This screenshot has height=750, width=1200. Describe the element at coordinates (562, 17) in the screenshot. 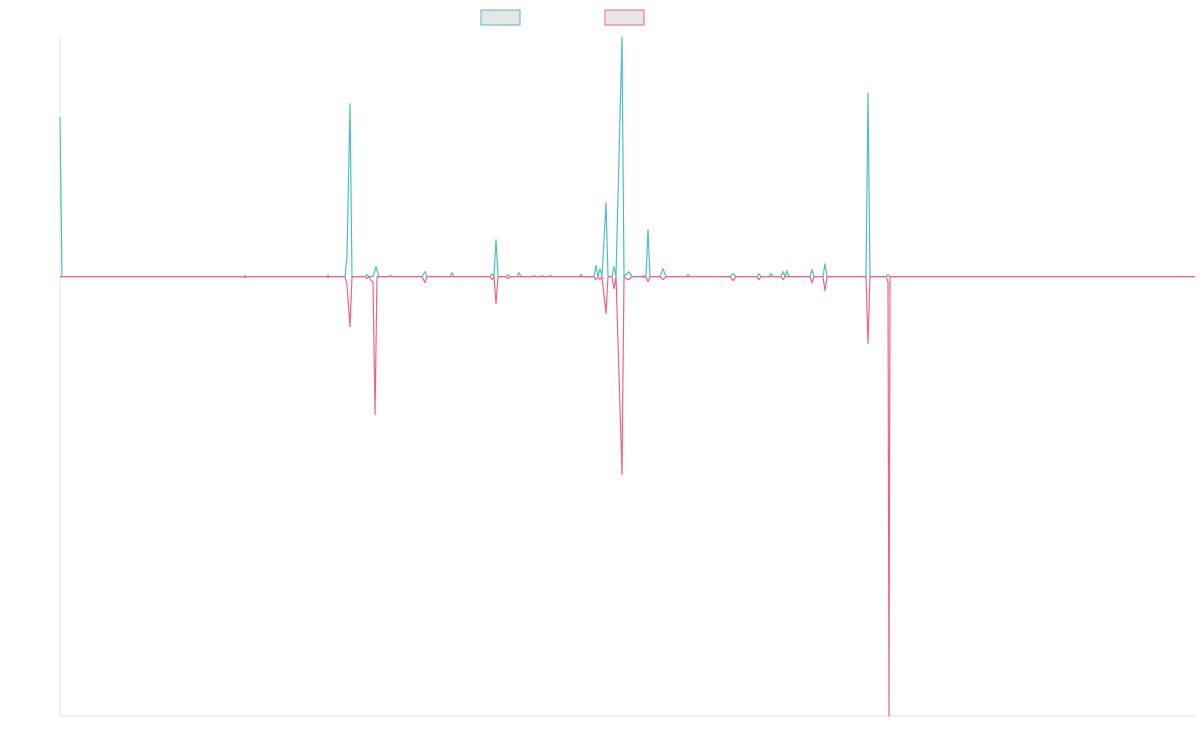

I see `legend` at that location.